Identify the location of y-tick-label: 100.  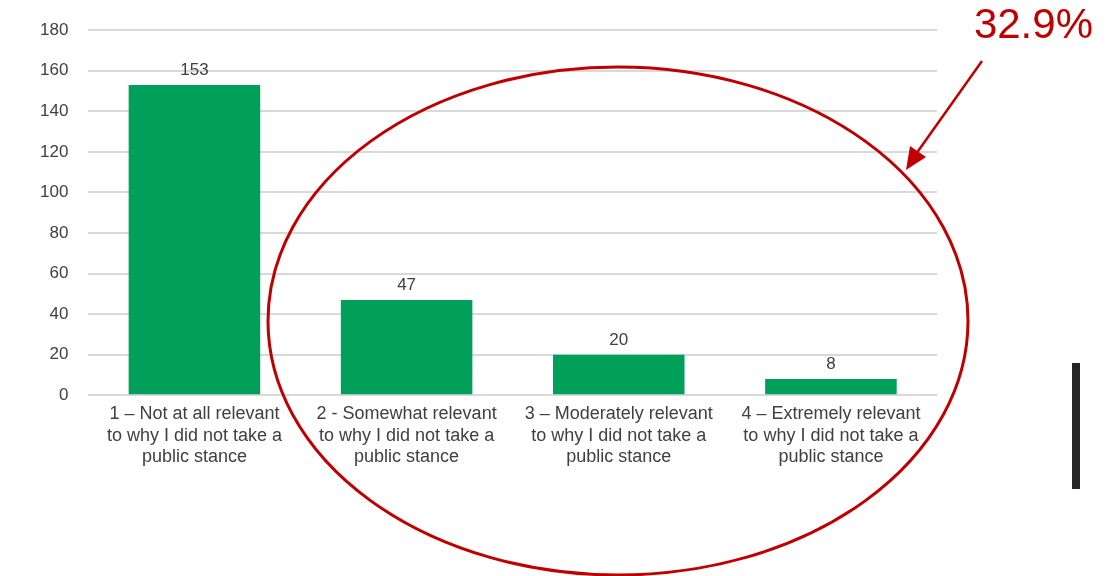
(54, 192).